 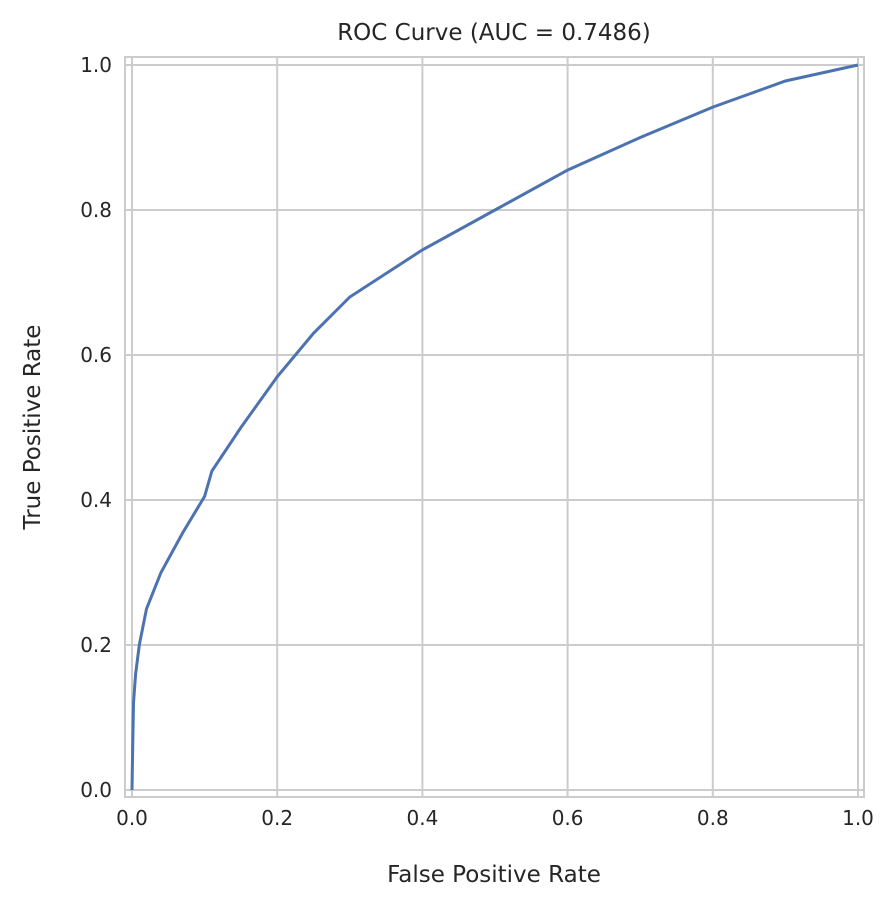 I want to click on x-axis-label: False Positive Rate, so click(x=494, y=875).